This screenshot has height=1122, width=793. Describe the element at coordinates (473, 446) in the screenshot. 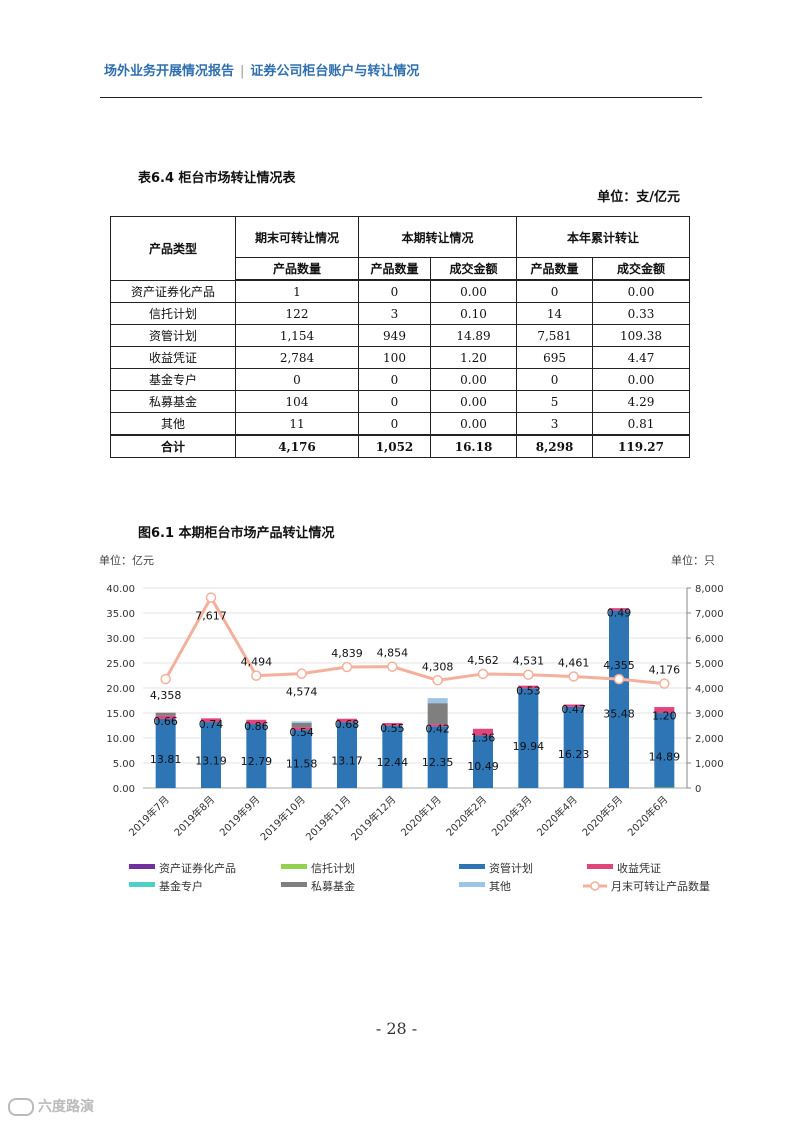

I see `value-cell: 16.18` at that location.